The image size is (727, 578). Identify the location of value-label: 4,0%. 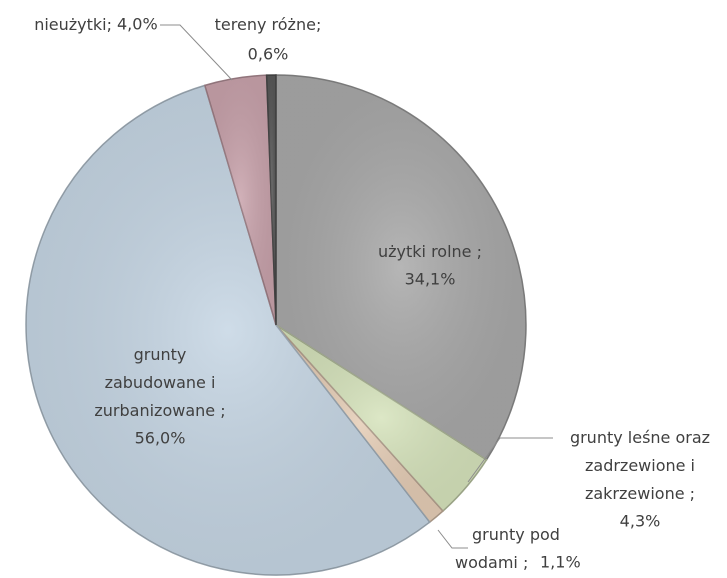
(137, 24).